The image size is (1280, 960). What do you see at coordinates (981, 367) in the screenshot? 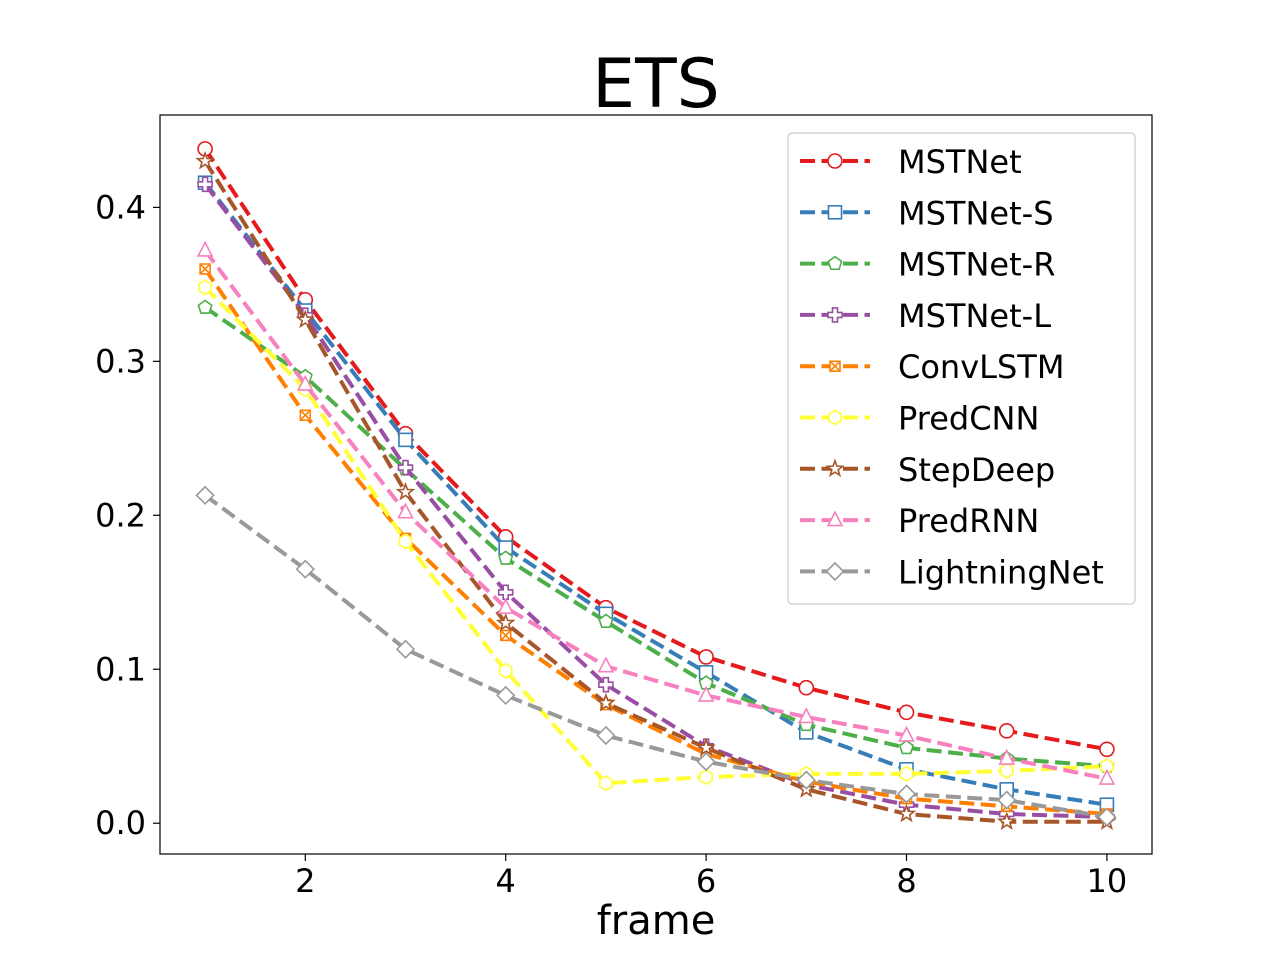
I see `legend-label: ConvLSTM` at bounding box center [981, 367].